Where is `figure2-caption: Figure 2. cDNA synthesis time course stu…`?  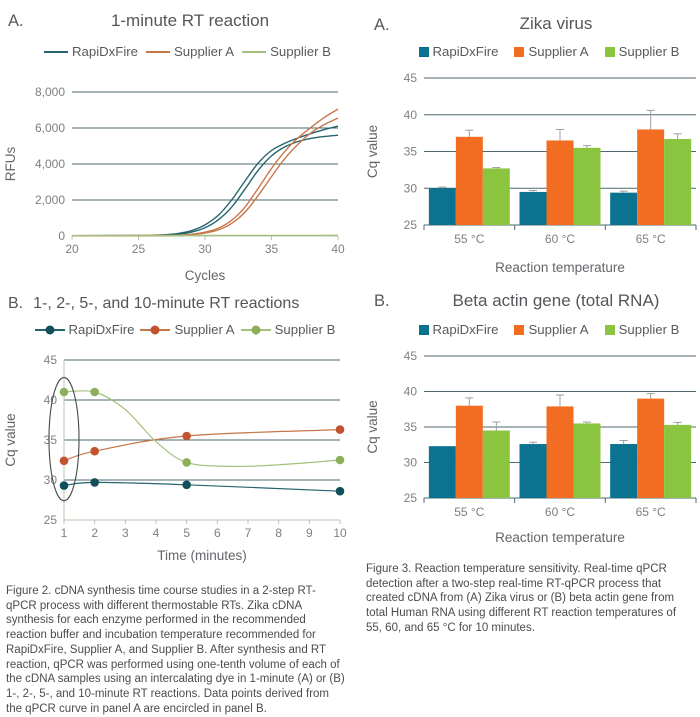
figure2-caption: Figure 2. cDNA synthesis time course stu… is located at coordinates (175, 650).